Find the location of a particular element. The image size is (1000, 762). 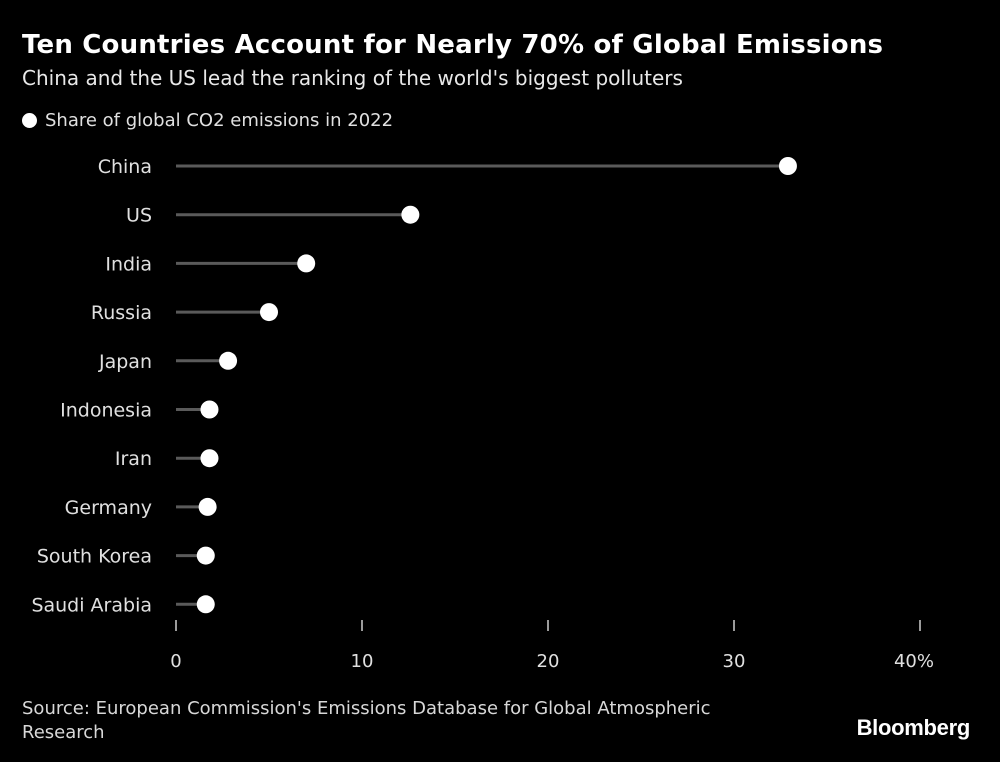

legend-label: Share of global CO2 emissions in 2022 is located at coordinates (219, 120).